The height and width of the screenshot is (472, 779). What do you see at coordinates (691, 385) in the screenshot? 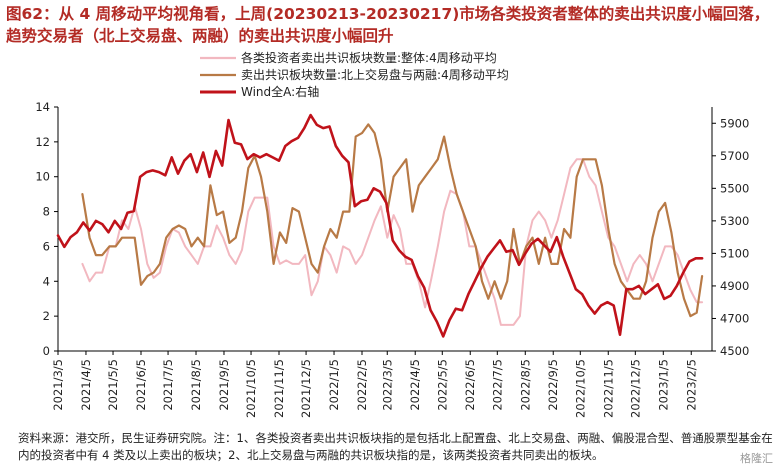
I see `x-tick-label: 2023/2/5` at bounding box center [691, 385].